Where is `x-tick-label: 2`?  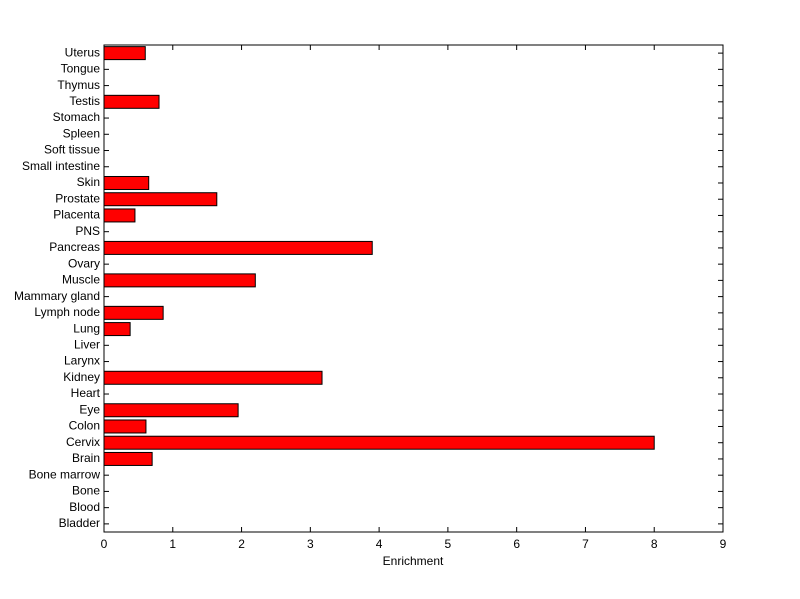
x-tick-label: 2 is located at coordinates (241, 544).